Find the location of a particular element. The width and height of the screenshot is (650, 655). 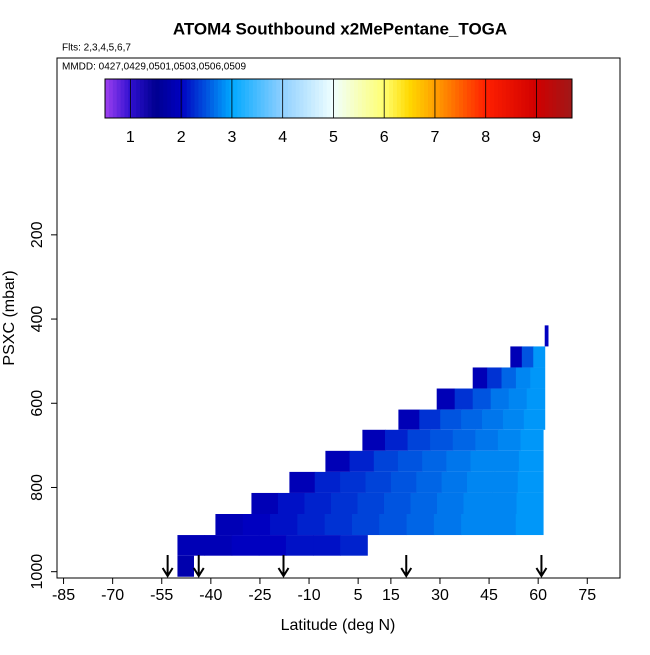

chart-title: ATOM4 Southbound x2MePentane_TOGA is located at coordinates (340, 28).